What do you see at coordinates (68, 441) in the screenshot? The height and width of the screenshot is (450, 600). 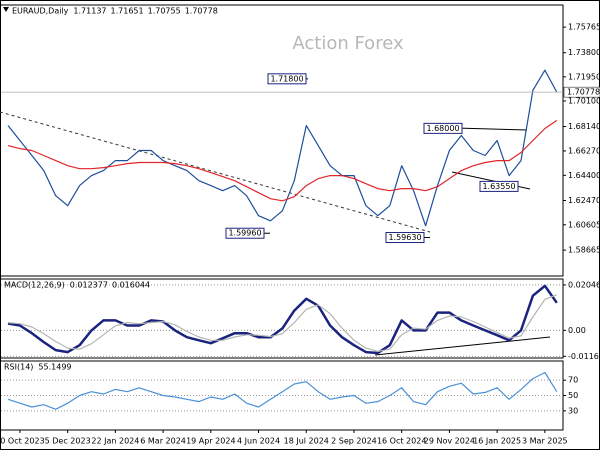 I see `x-tick-label: 5 Dec 2023` at bounding box center [68, 441].